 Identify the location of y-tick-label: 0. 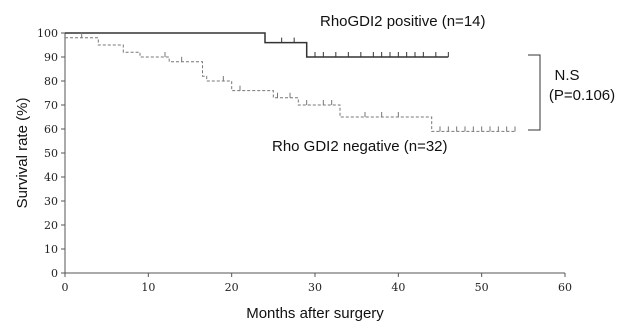
(54, 273).